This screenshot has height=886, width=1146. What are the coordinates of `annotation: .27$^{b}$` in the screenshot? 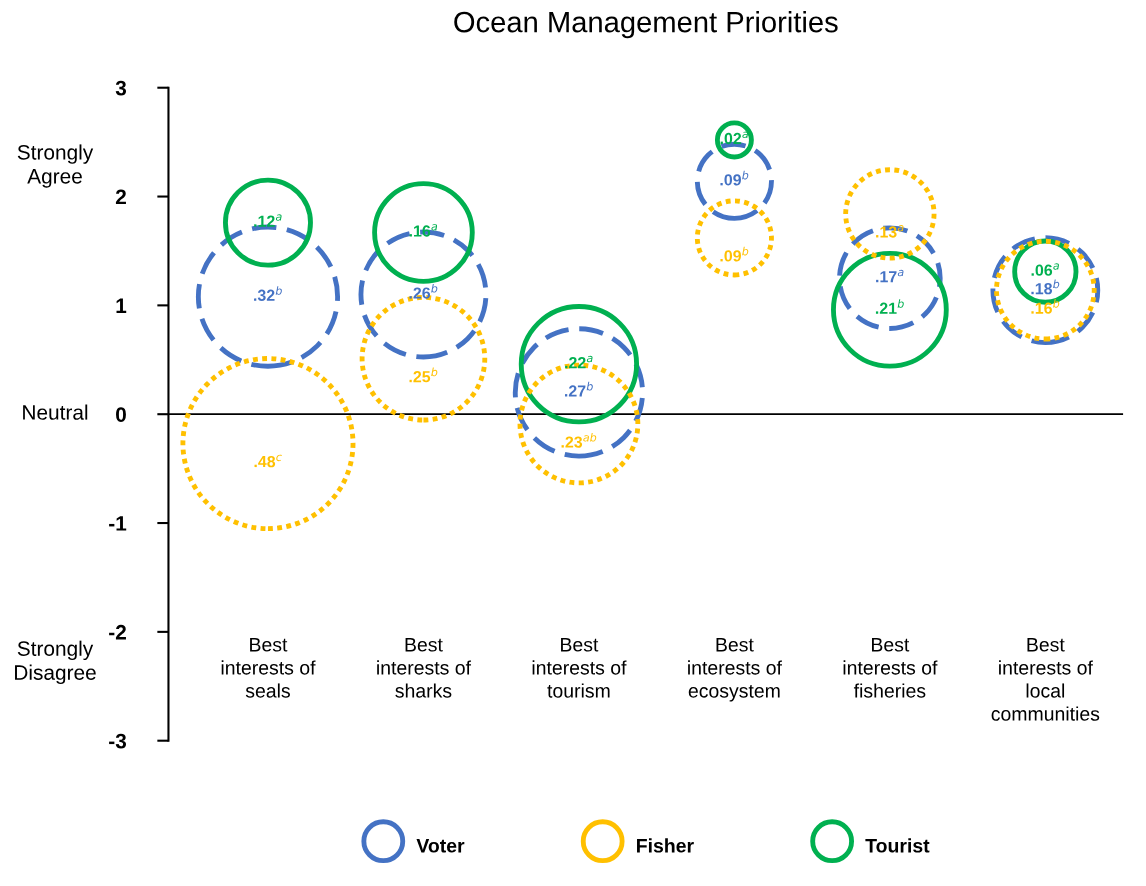 It's located at (578, 389).